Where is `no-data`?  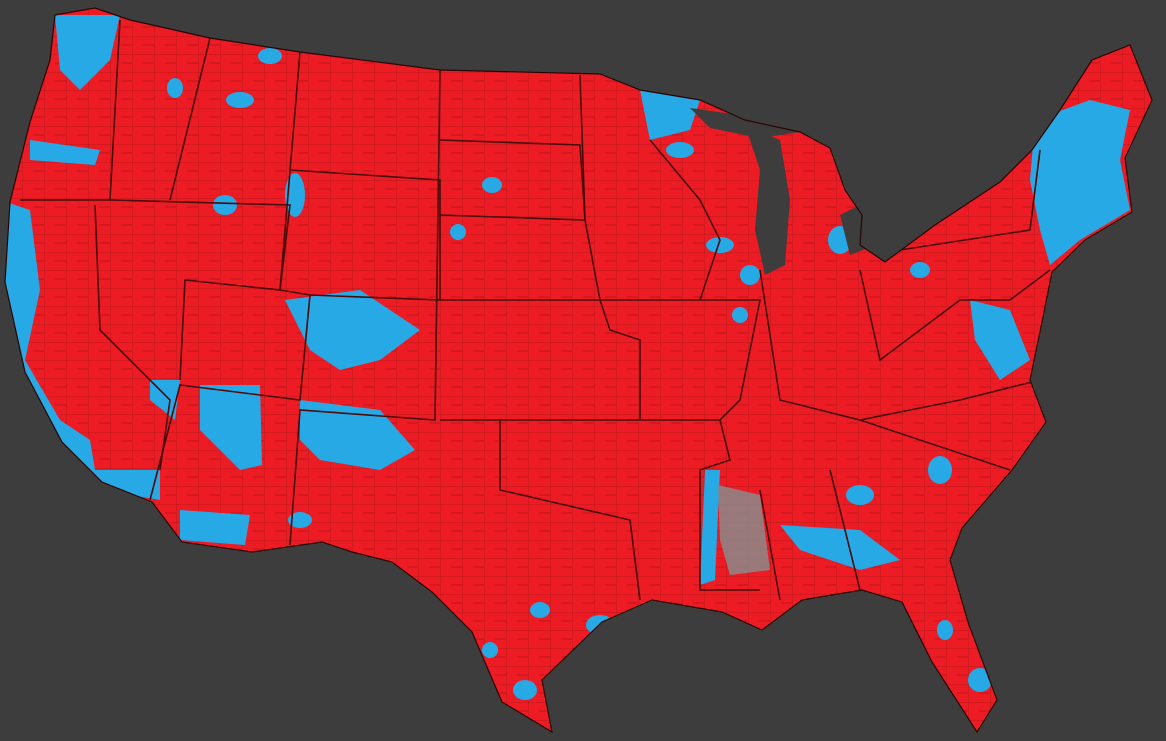 no-data is located at coordinates (744, 530).